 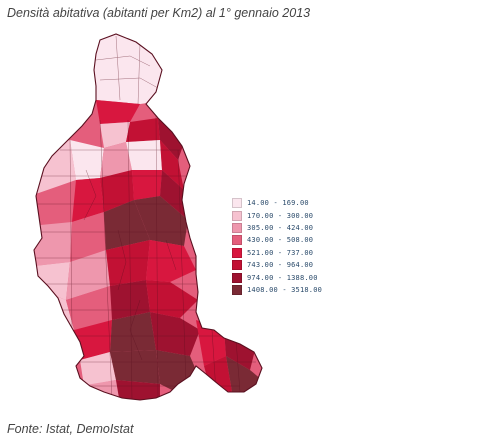 I want to click on legend-item: 14.00 - 169.00, so click(x=292, y=203).